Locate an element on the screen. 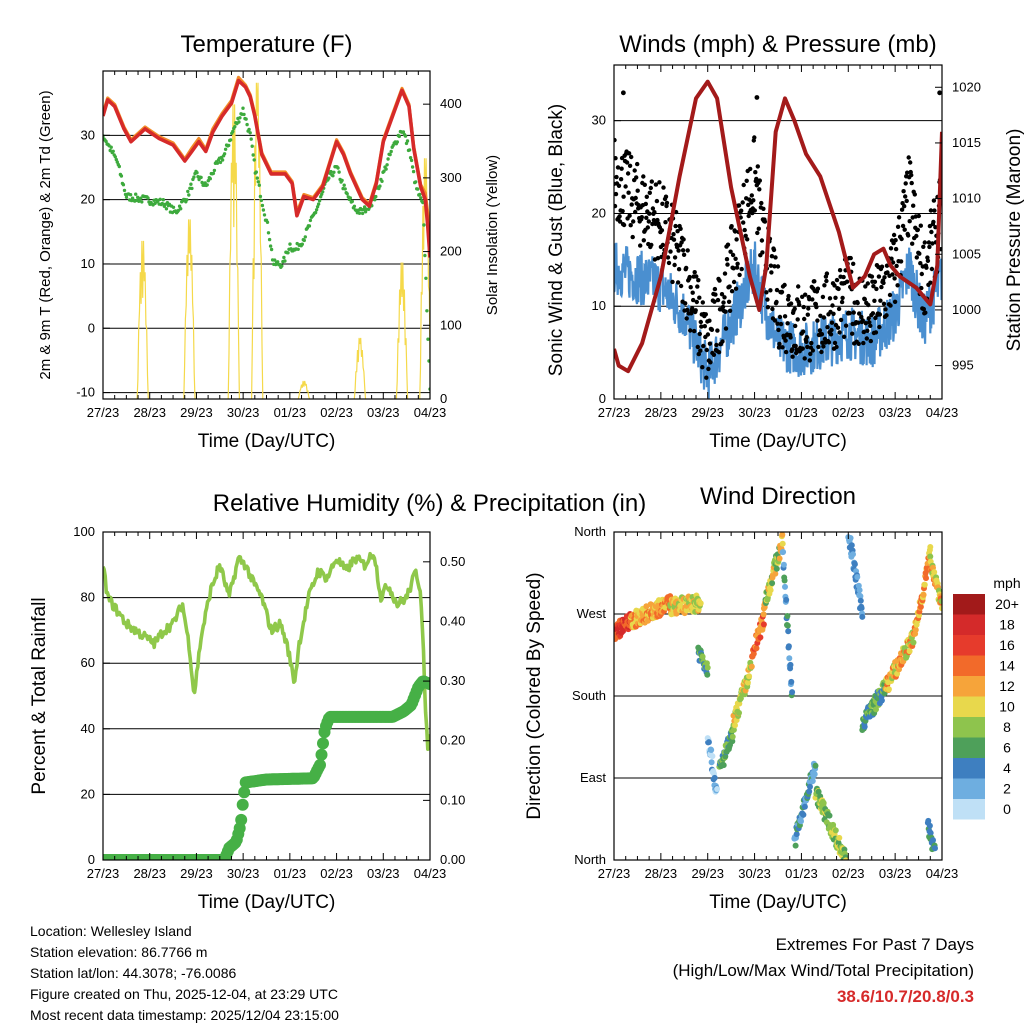  legend-title: mph is located at coordinates (1006, 583).